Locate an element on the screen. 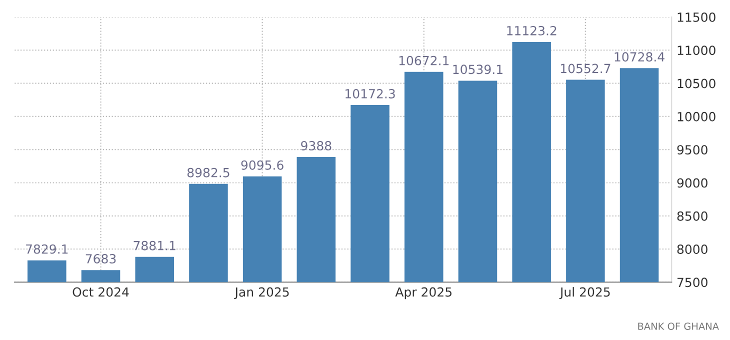  y-tick-label: 11000 is located at coordinates (697, 51).